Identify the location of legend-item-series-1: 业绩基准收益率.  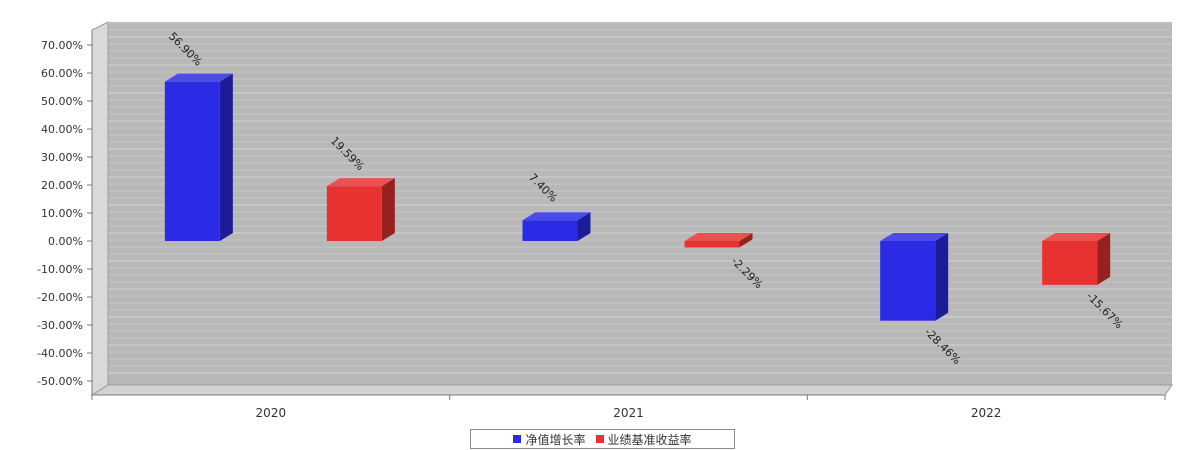
(643, 439).